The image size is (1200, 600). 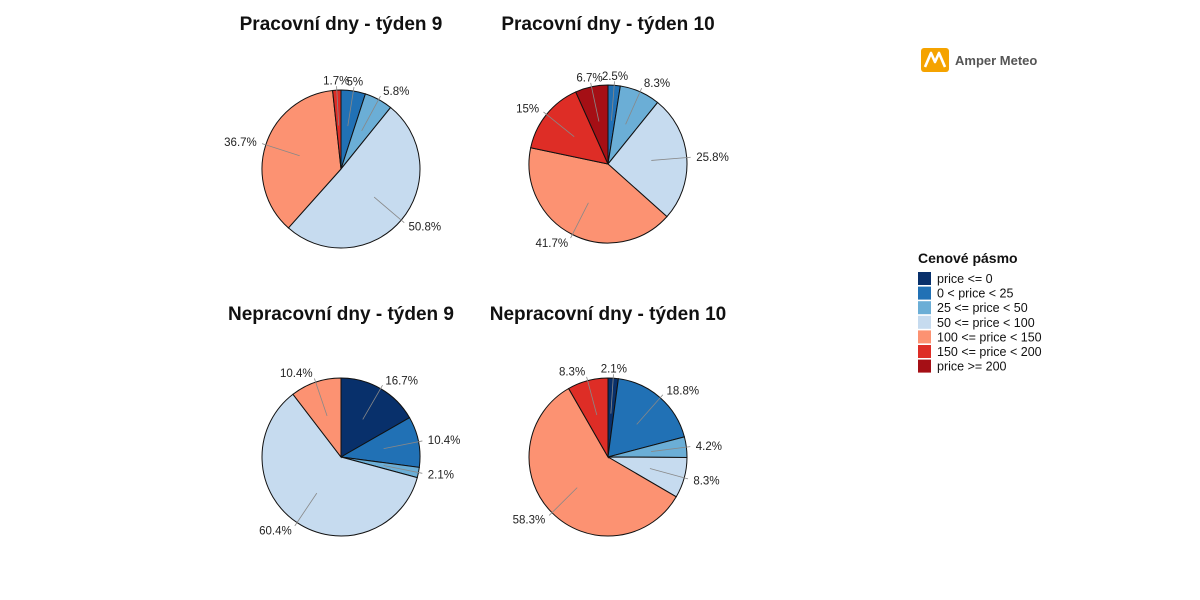 I want to click on legend-label: 25 <= price < 50, so click(x=982, y=308).